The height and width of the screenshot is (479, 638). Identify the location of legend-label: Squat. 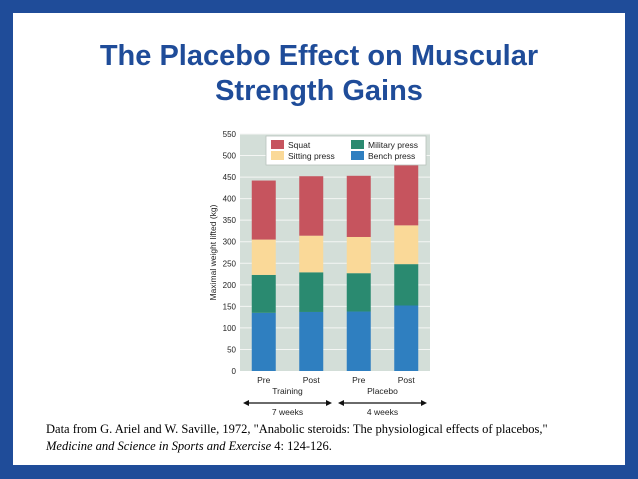
(299, 145).